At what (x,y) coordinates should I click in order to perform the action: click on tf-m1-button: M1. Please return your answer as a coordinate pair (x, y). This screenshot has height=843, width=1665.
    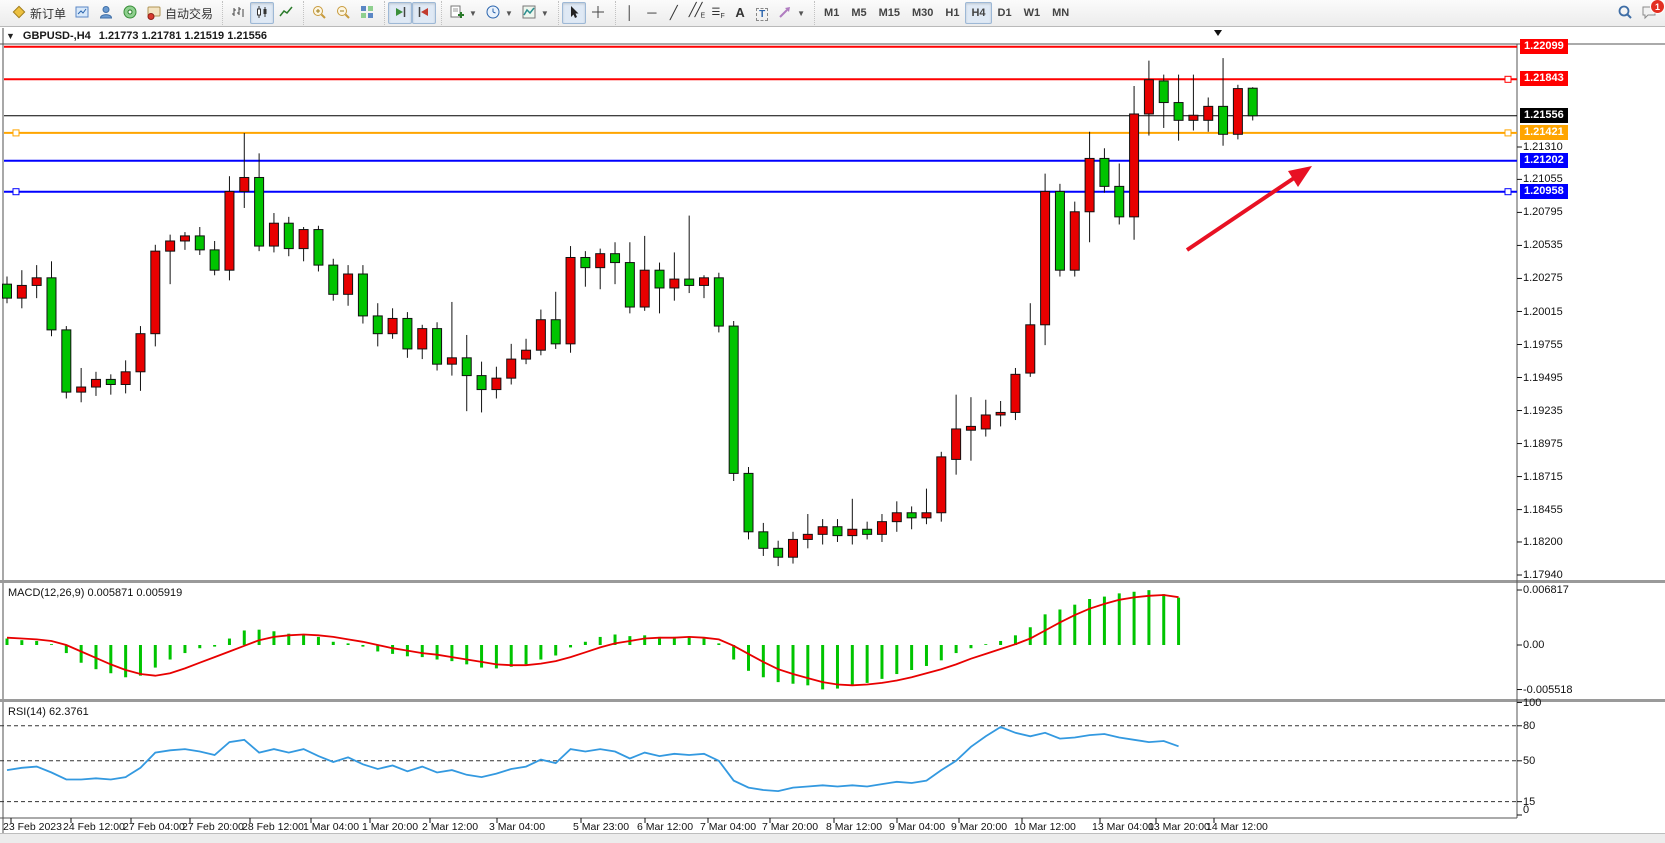
    Looking at the image, I should click on (832, 13).